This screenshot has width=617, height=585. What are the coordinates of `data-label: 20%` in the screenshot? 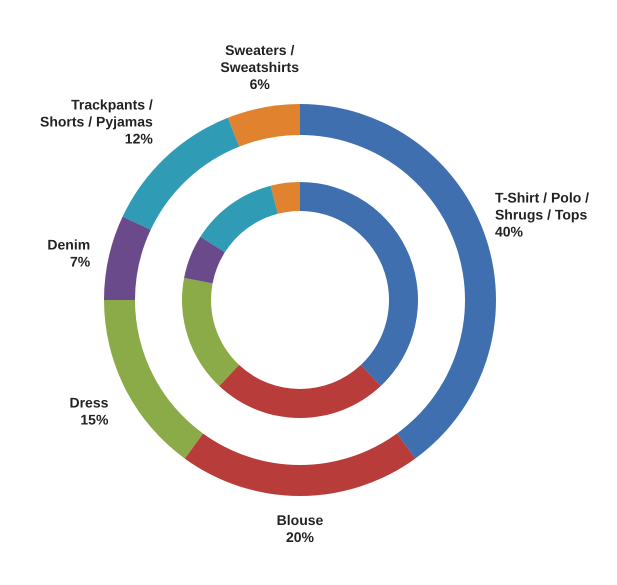 It's located at (300, 537).